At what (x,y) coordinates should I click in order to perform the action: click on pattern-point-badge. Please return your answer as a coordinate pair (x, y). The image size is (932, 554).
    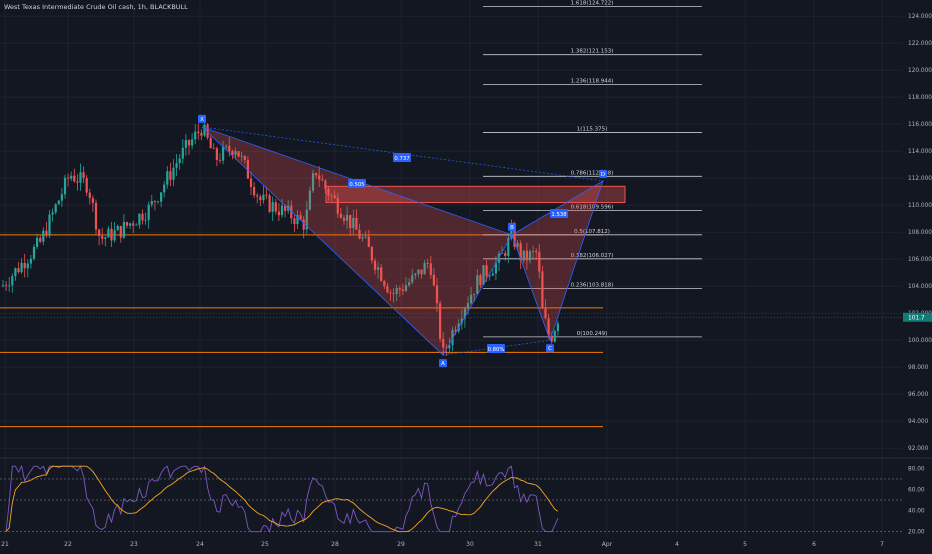
    Looking at the image, I should click on (603, 173).